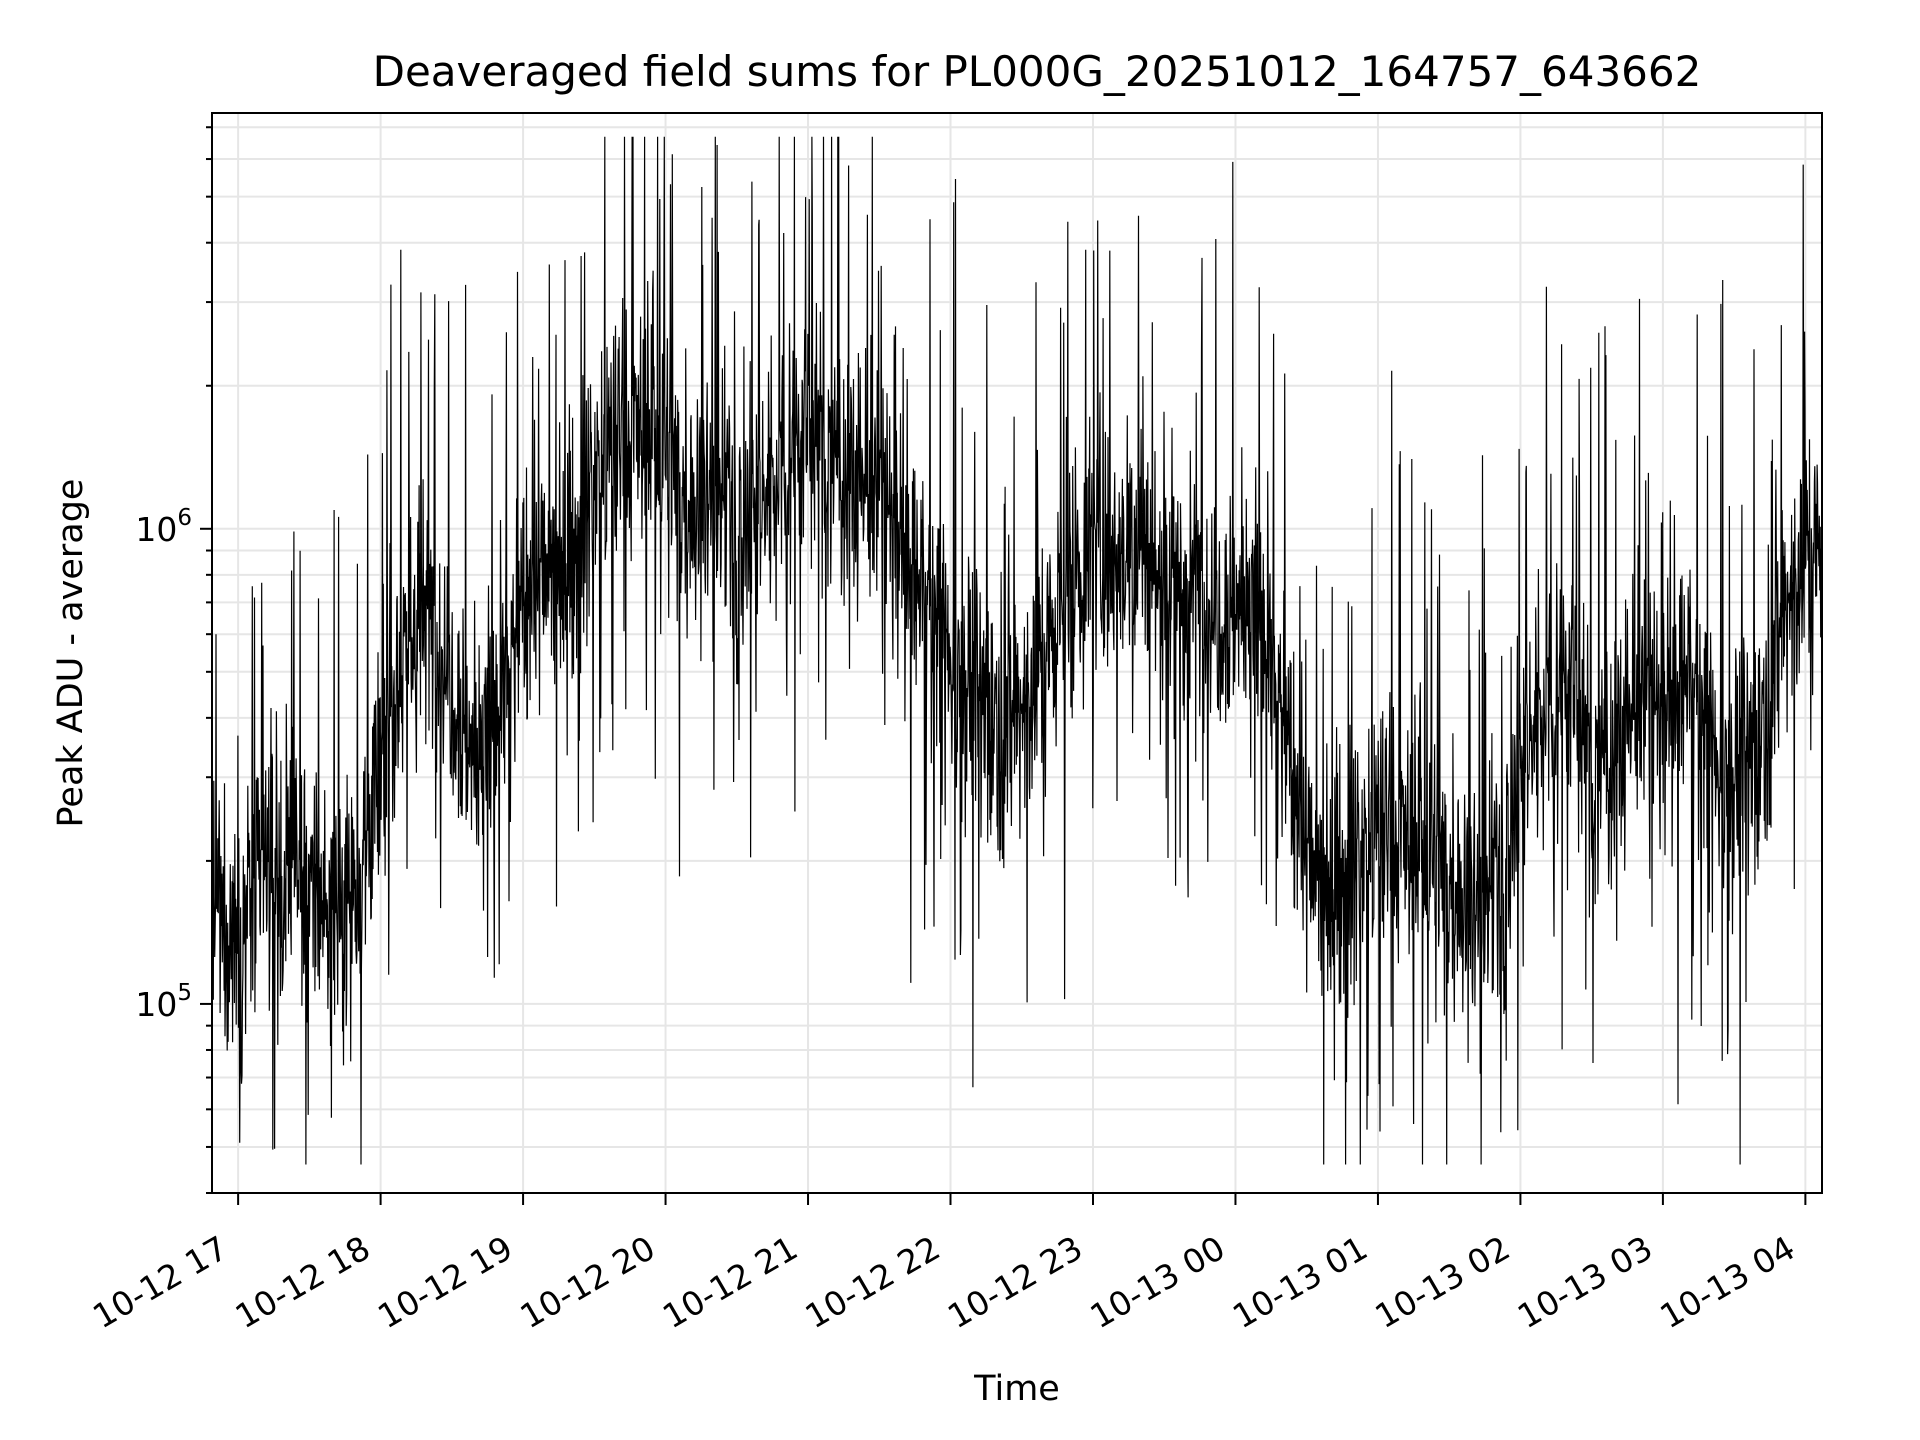 The height and width of the screenshot is (1440, 1920). Describe the element at coordinates (1157, 1282) in the screenshot. I see `x-tick-label: 10-13 00` at that location.